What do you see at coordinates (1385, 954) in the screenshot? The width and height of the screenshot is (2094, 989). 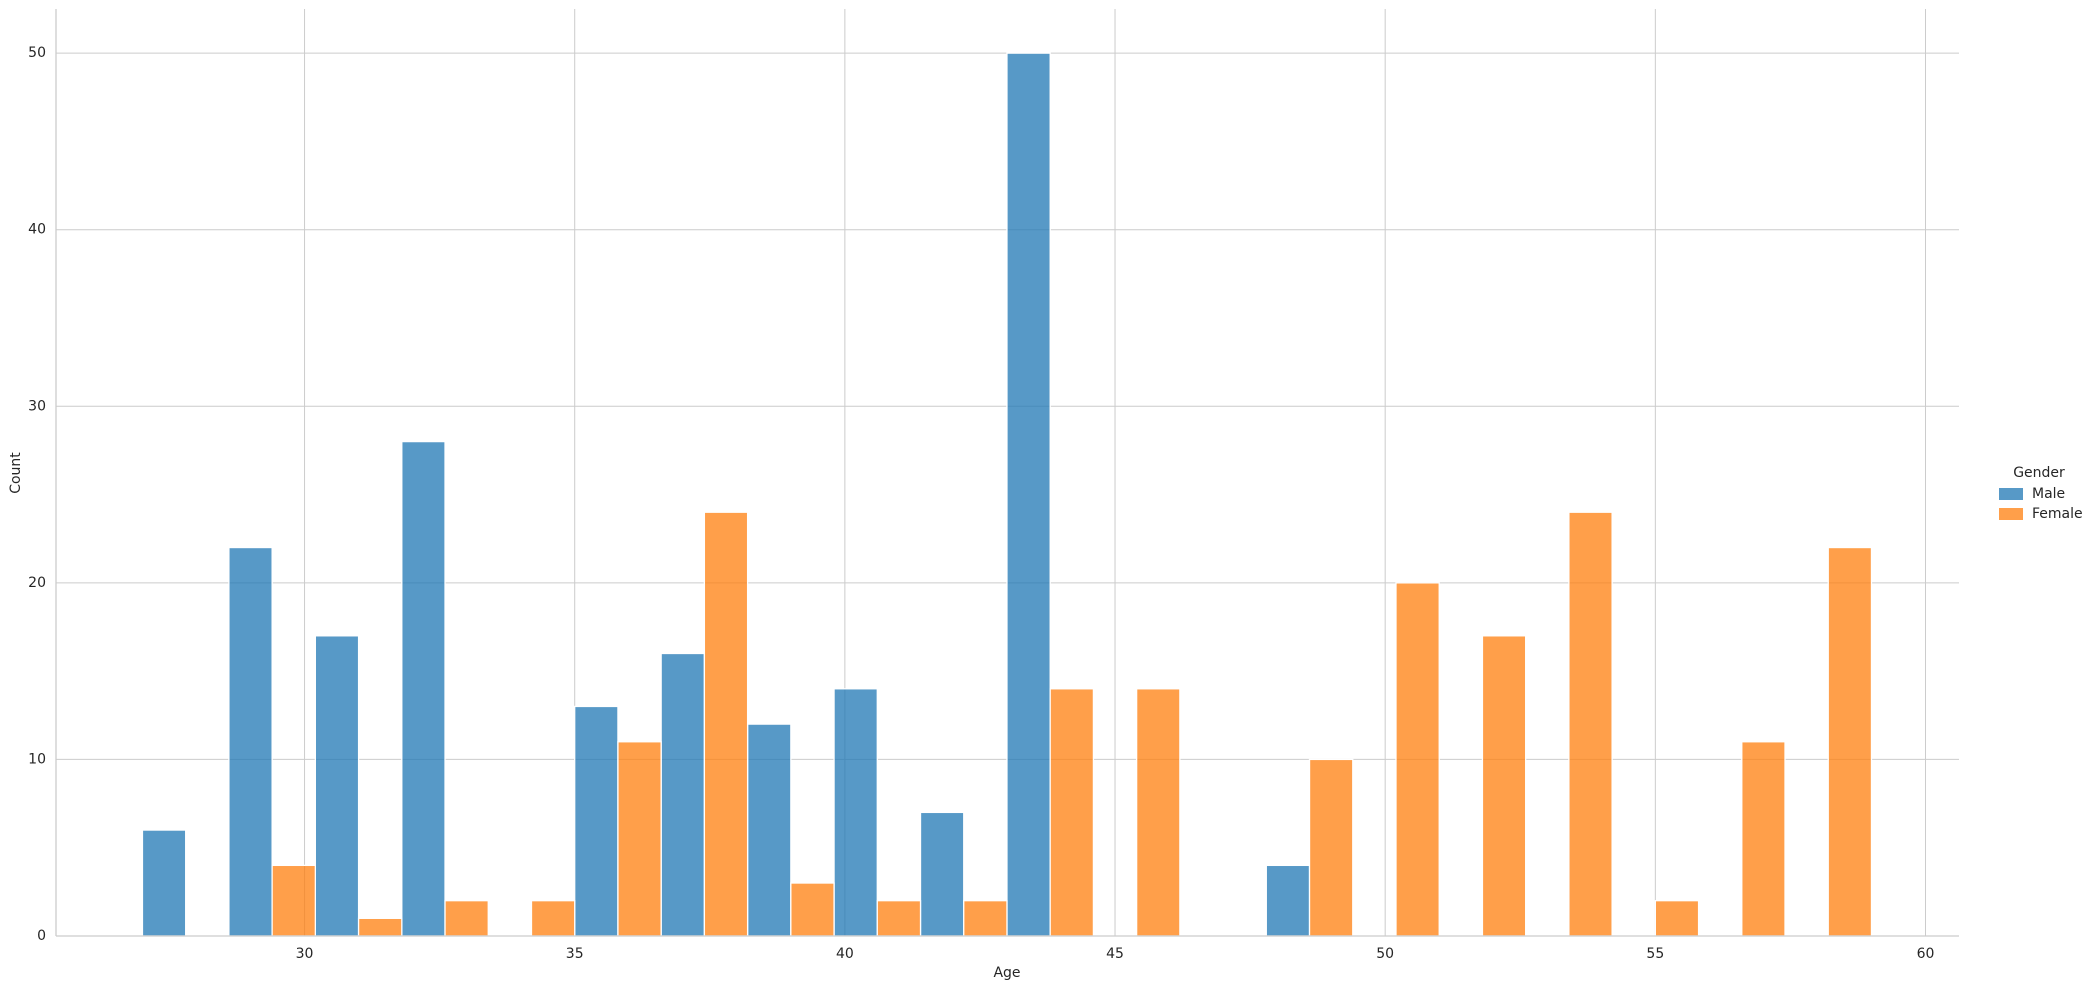 I see `x-tick-label: 50` at bounding box center [1385, 954].